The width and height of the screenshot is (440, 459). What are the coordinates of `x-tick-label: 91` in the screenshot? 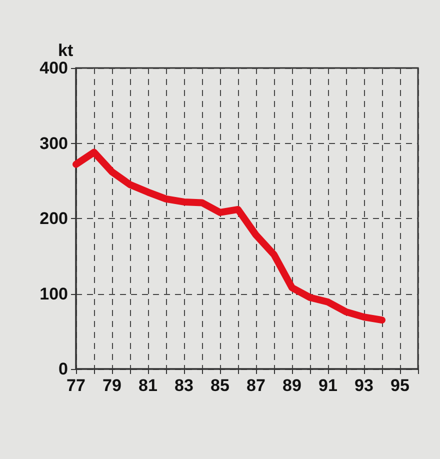 It's located at (328, 385).